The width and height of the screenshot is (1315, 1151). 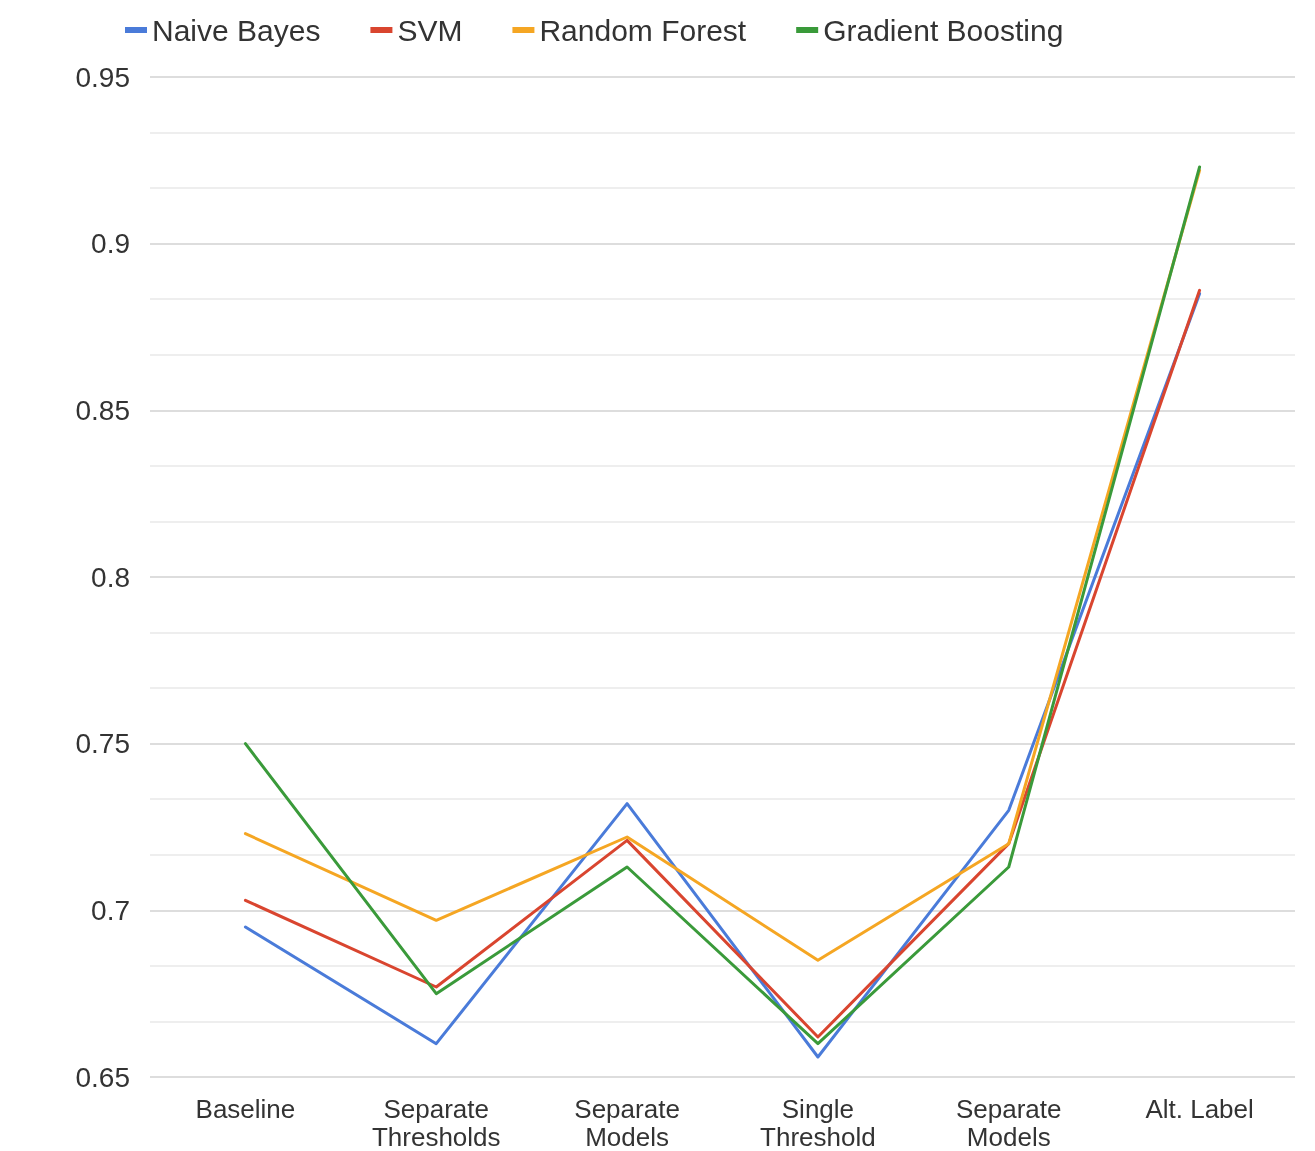 What do you see at coordinates (110, 244) in the screenshot?
I see `y-tick-label: 0.9` at bounding box center [110, 244].